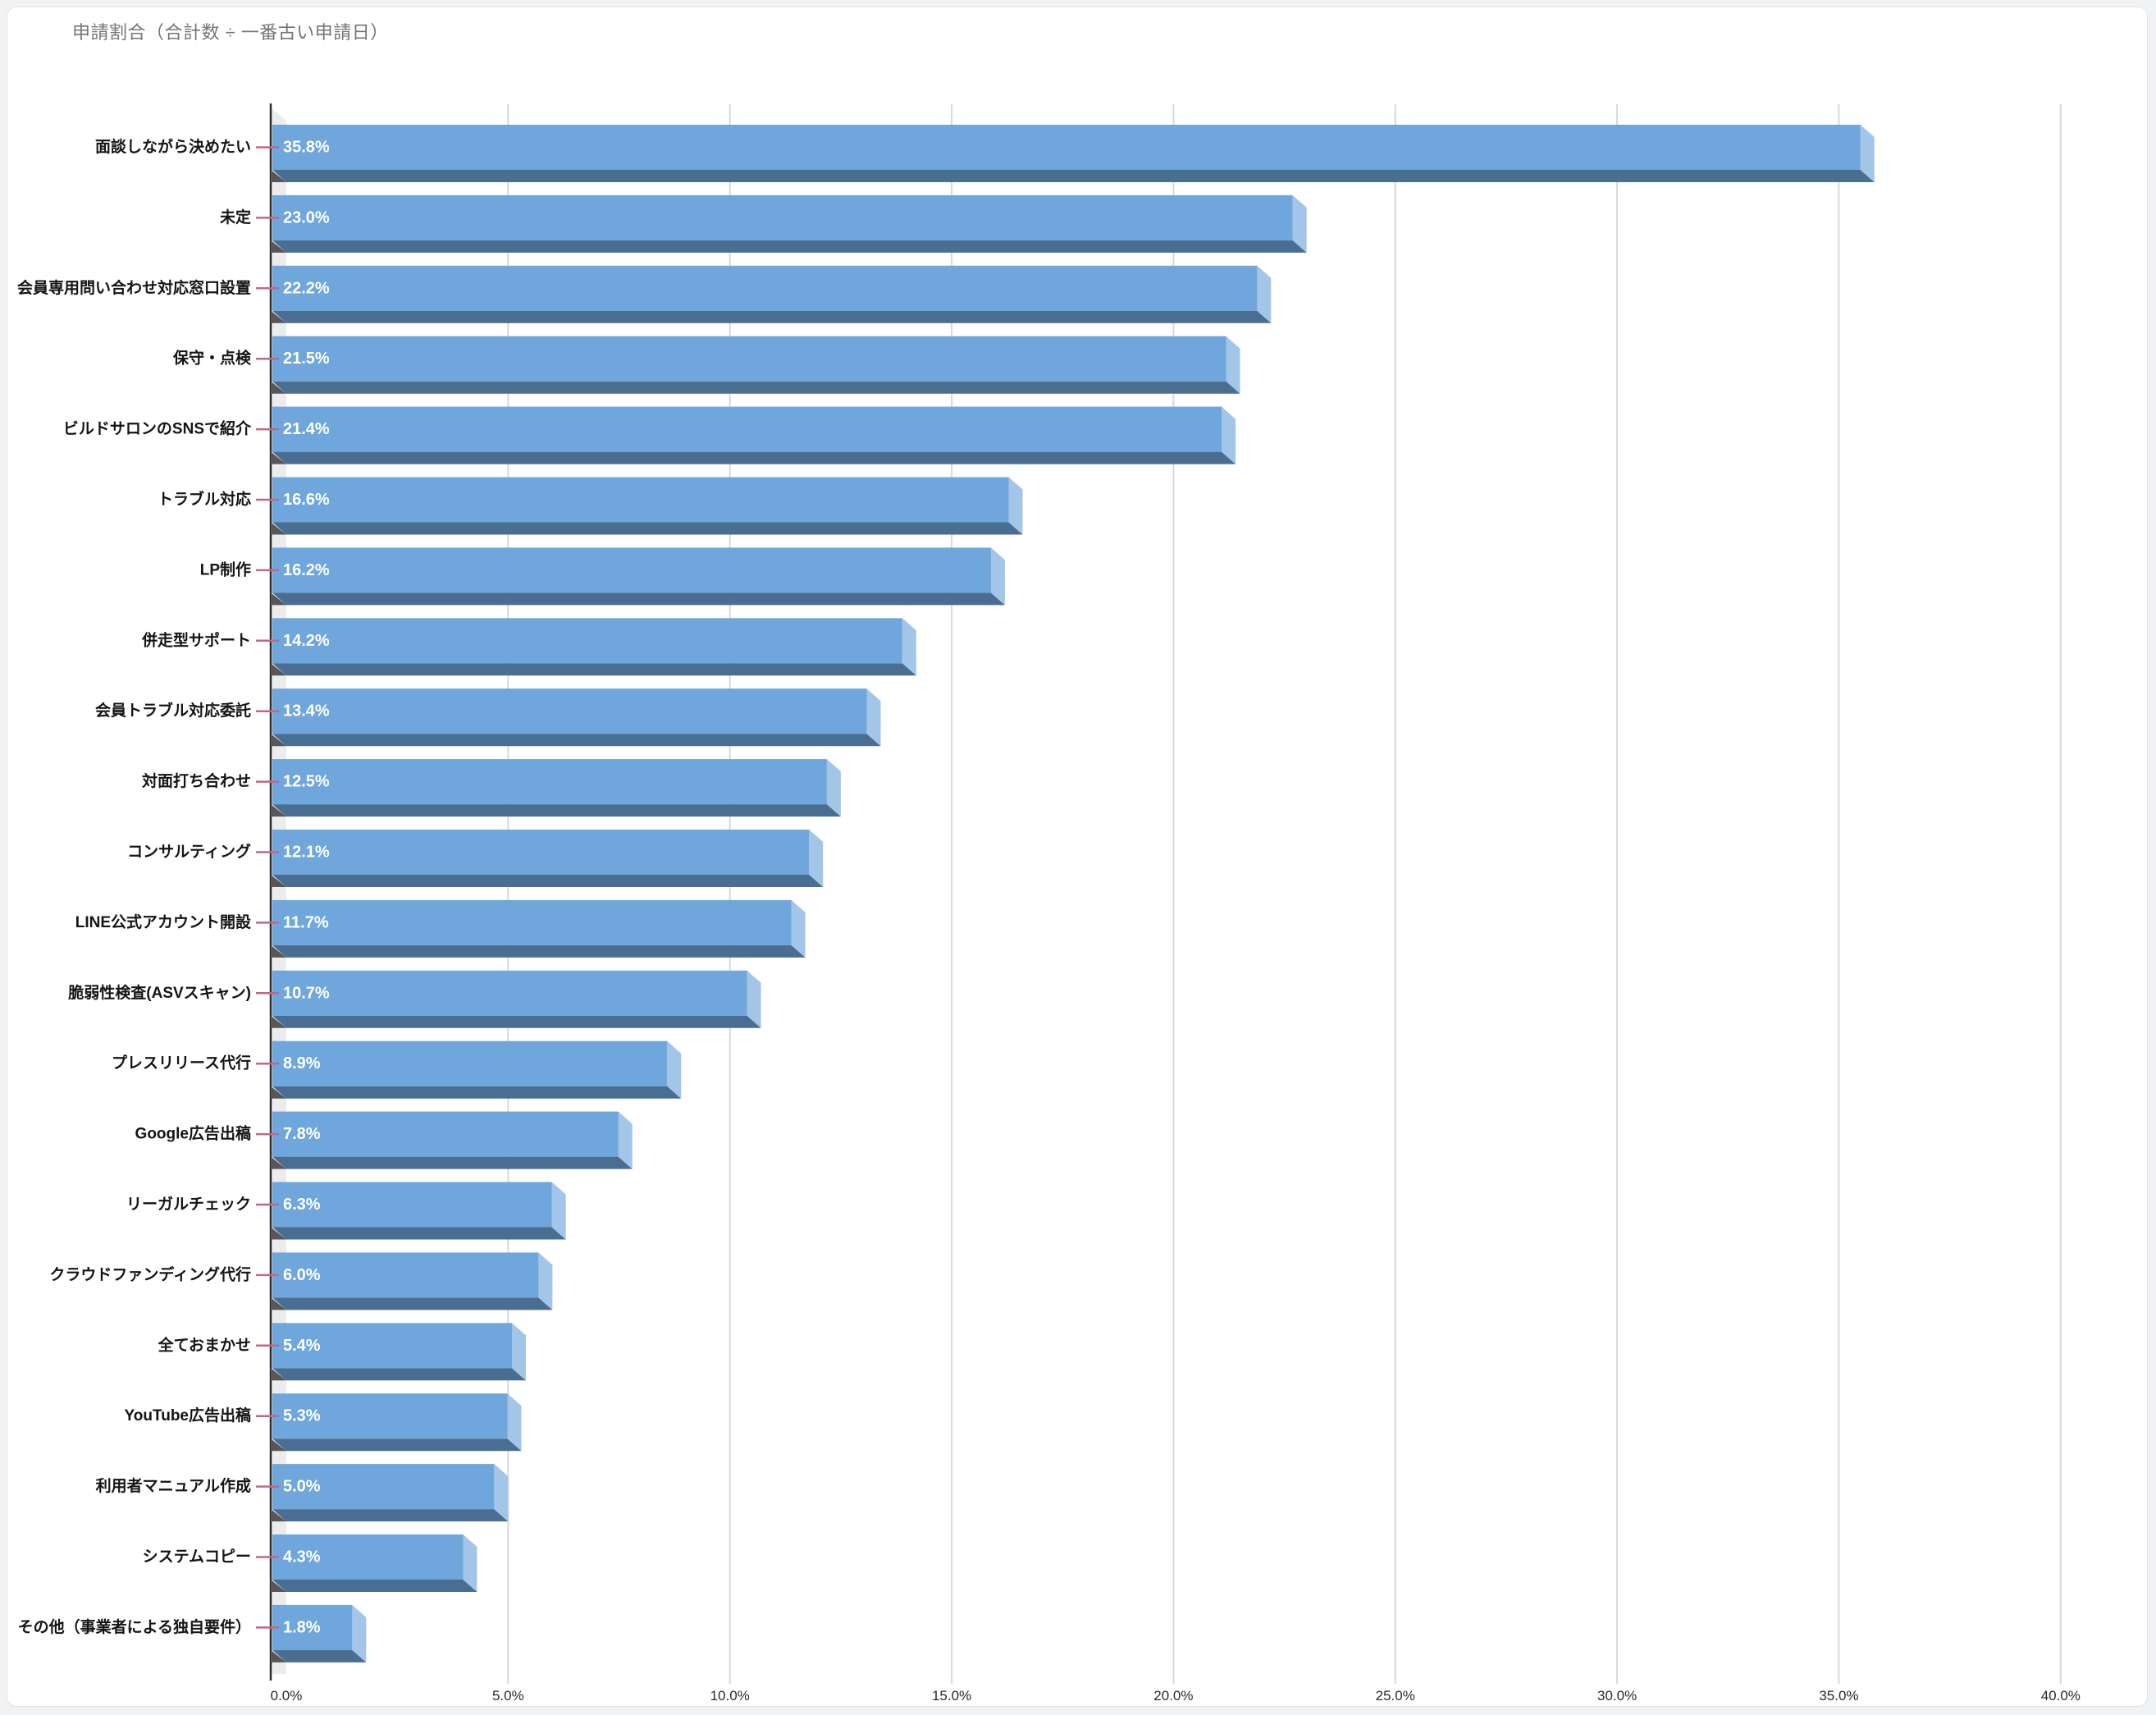 The image size is (2156, 1715). I want to click on x-axis-tick-label: 35.0%, so click(1839, 1696).